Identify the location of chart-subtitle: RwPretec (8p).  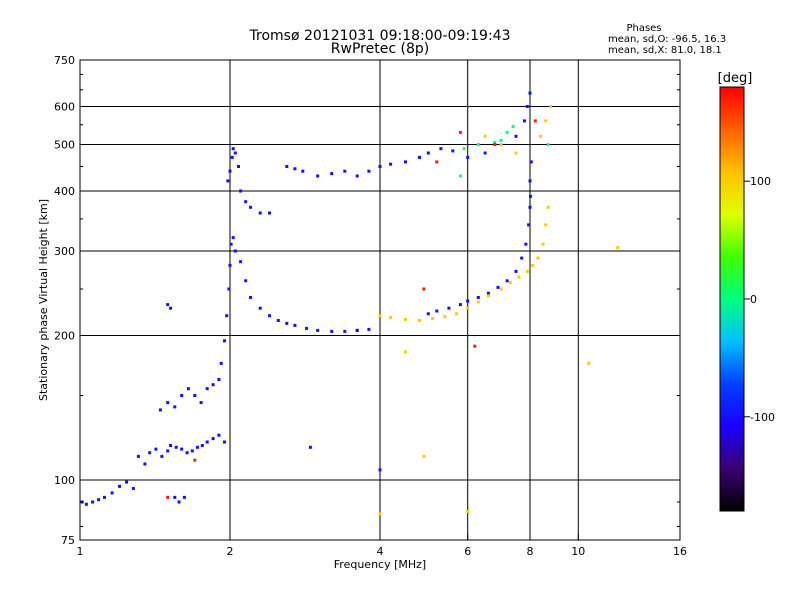
(380, 49).